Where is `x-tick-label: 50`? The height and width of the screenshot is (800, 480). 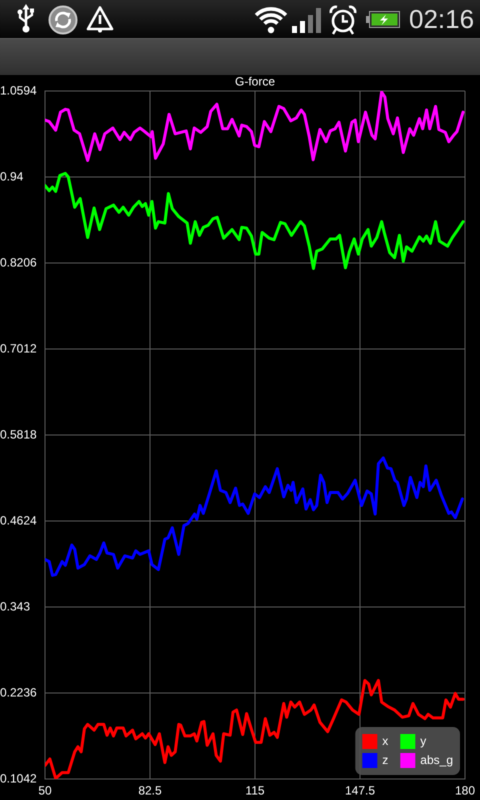
x-tick-label: 50 is located at coordinates (45, 791).